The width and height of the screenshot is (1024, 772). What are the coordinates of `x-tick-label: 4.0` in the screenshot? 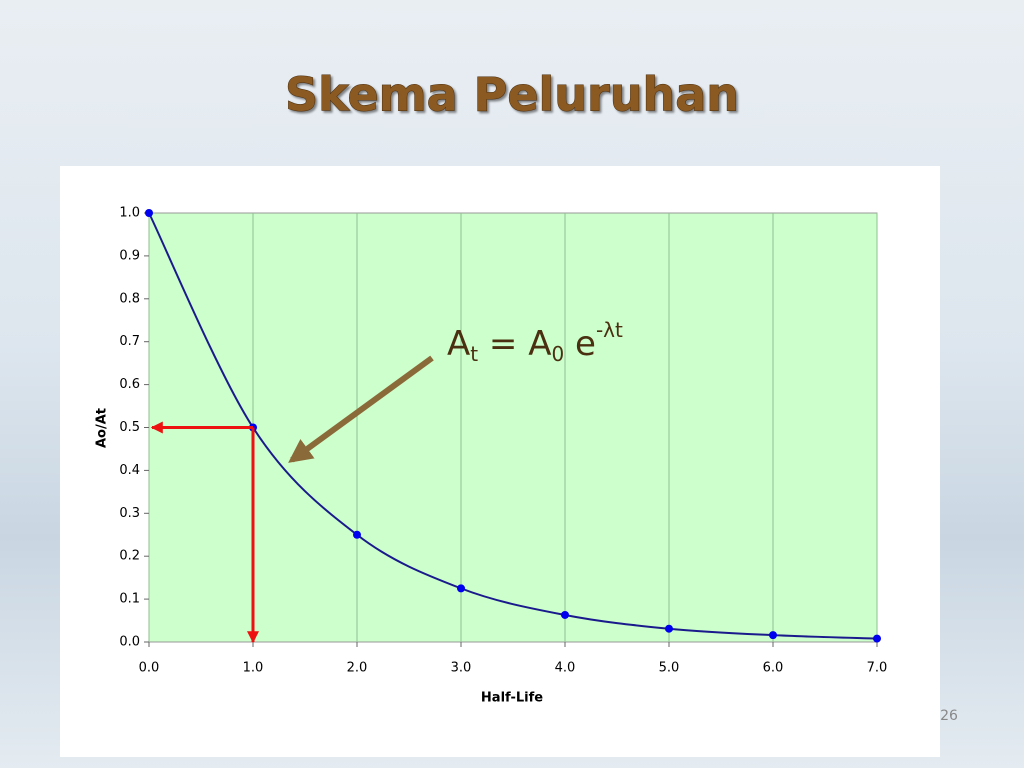 It's located at (565, 668).